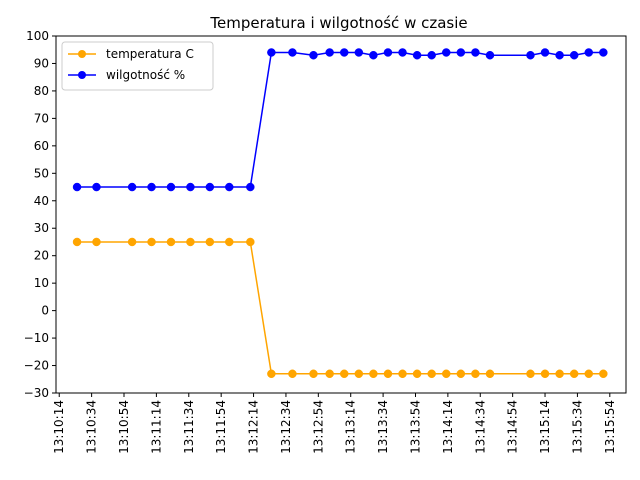 The image size is (640, 480). What do you see at coordinates (40, 214) in the screenshot?
I see `y-axis: −30 −20 −10 0 10 20 30 40 50 60 70 80 90 100` at bounding box center [40, 214].